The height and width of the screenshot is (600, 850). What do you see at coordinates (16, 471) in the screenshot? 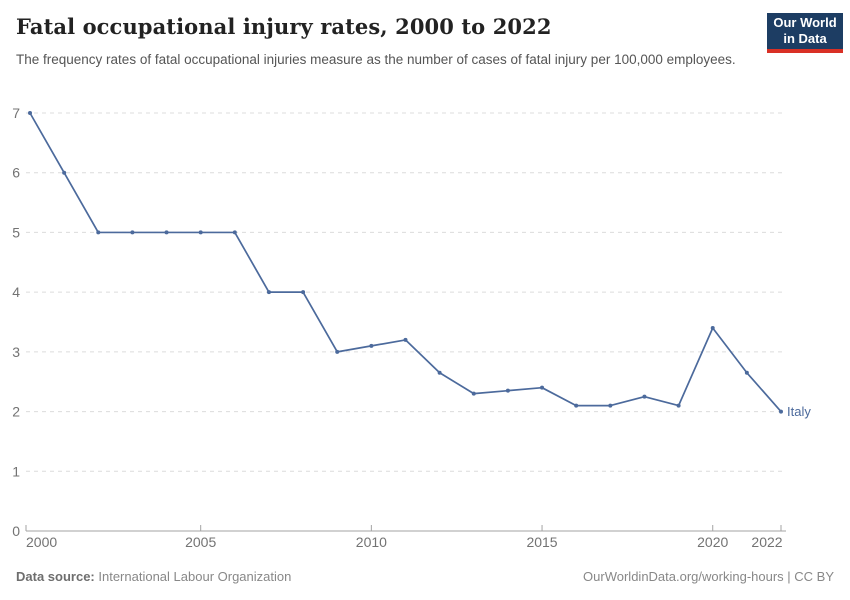
I see `y-axis-label-1: 1` at bounding box center [16, 471].